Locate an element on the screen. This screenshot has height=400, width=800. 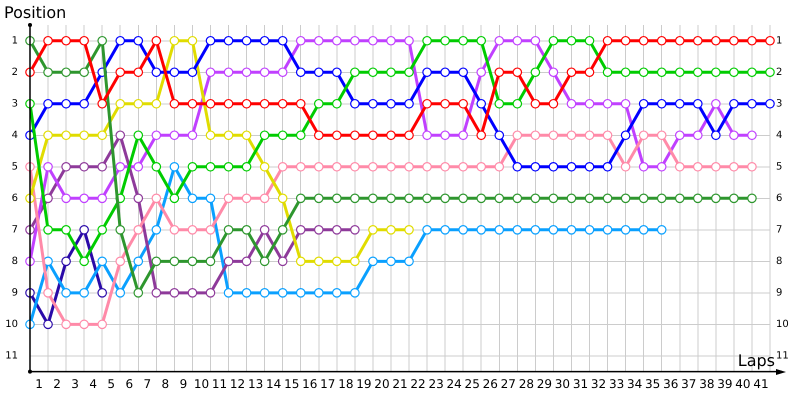
y-tick-label: 5 is located at coordinates (15, 166).